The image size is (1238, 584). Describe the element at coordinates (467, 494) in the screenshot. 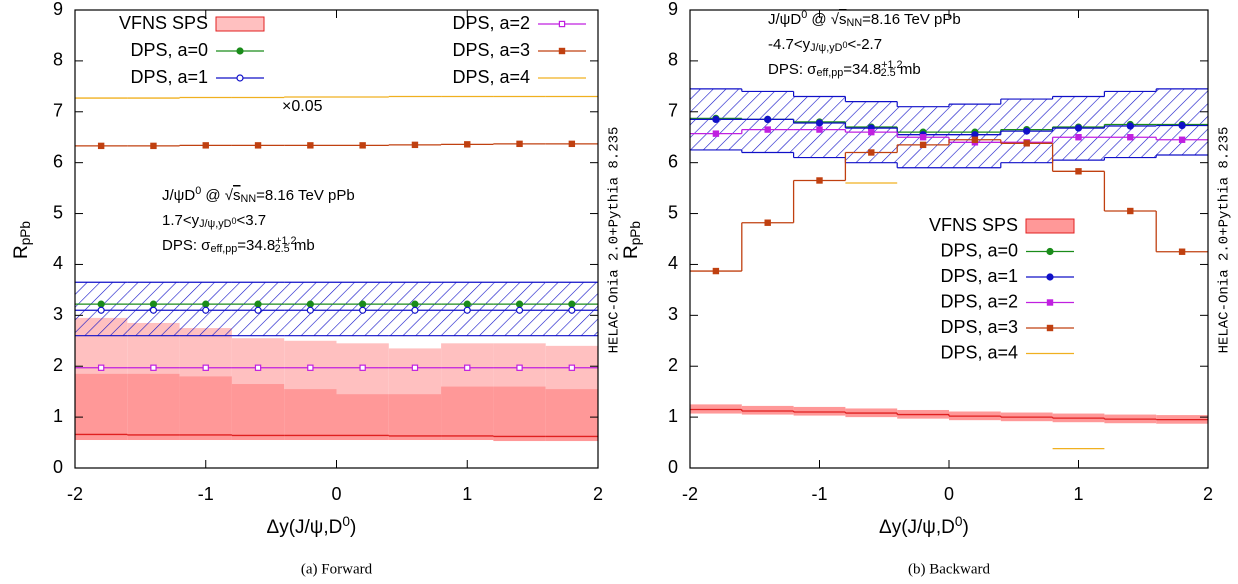

I see `x-tick-label: 1` at that location.